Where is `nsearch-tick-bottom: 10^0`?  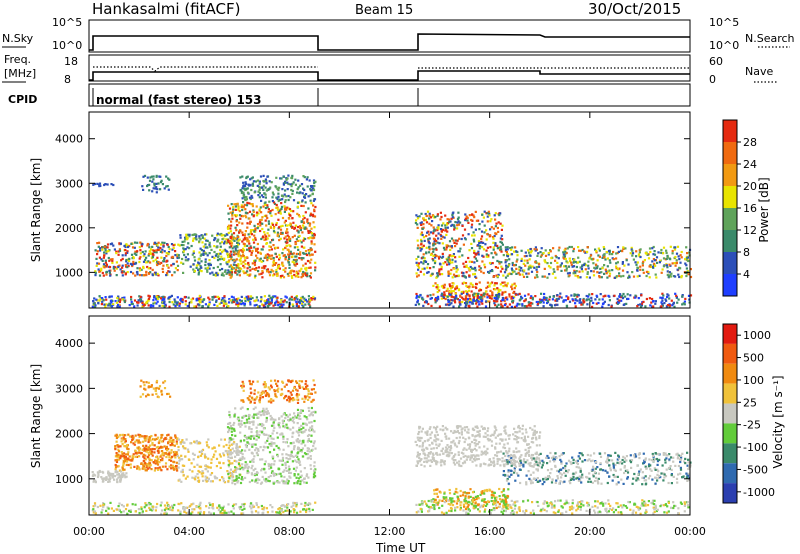 nsearch-tick-bottom: 10^0 is located at coordinates (724, 45).